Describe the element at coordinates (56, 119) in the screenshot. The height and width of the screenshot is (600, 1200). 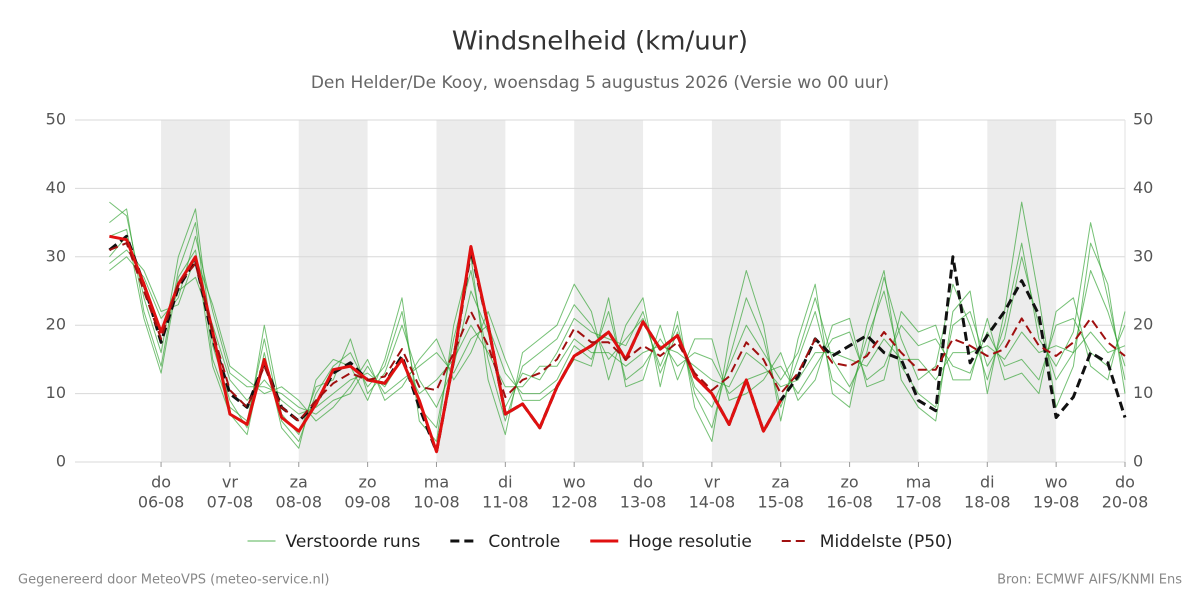
I see `y-tick-label: 50` at that location.